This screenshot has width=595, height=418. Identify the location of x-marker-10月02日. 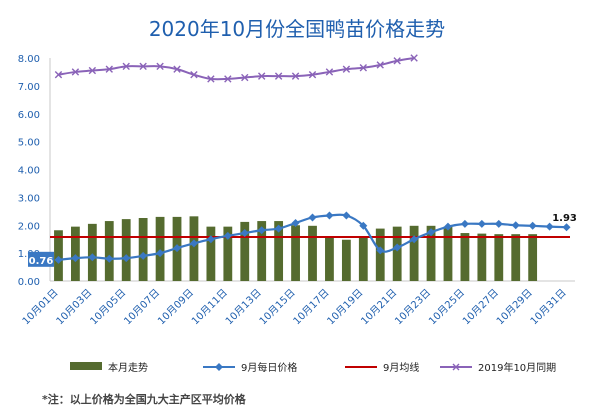
(75, 72).